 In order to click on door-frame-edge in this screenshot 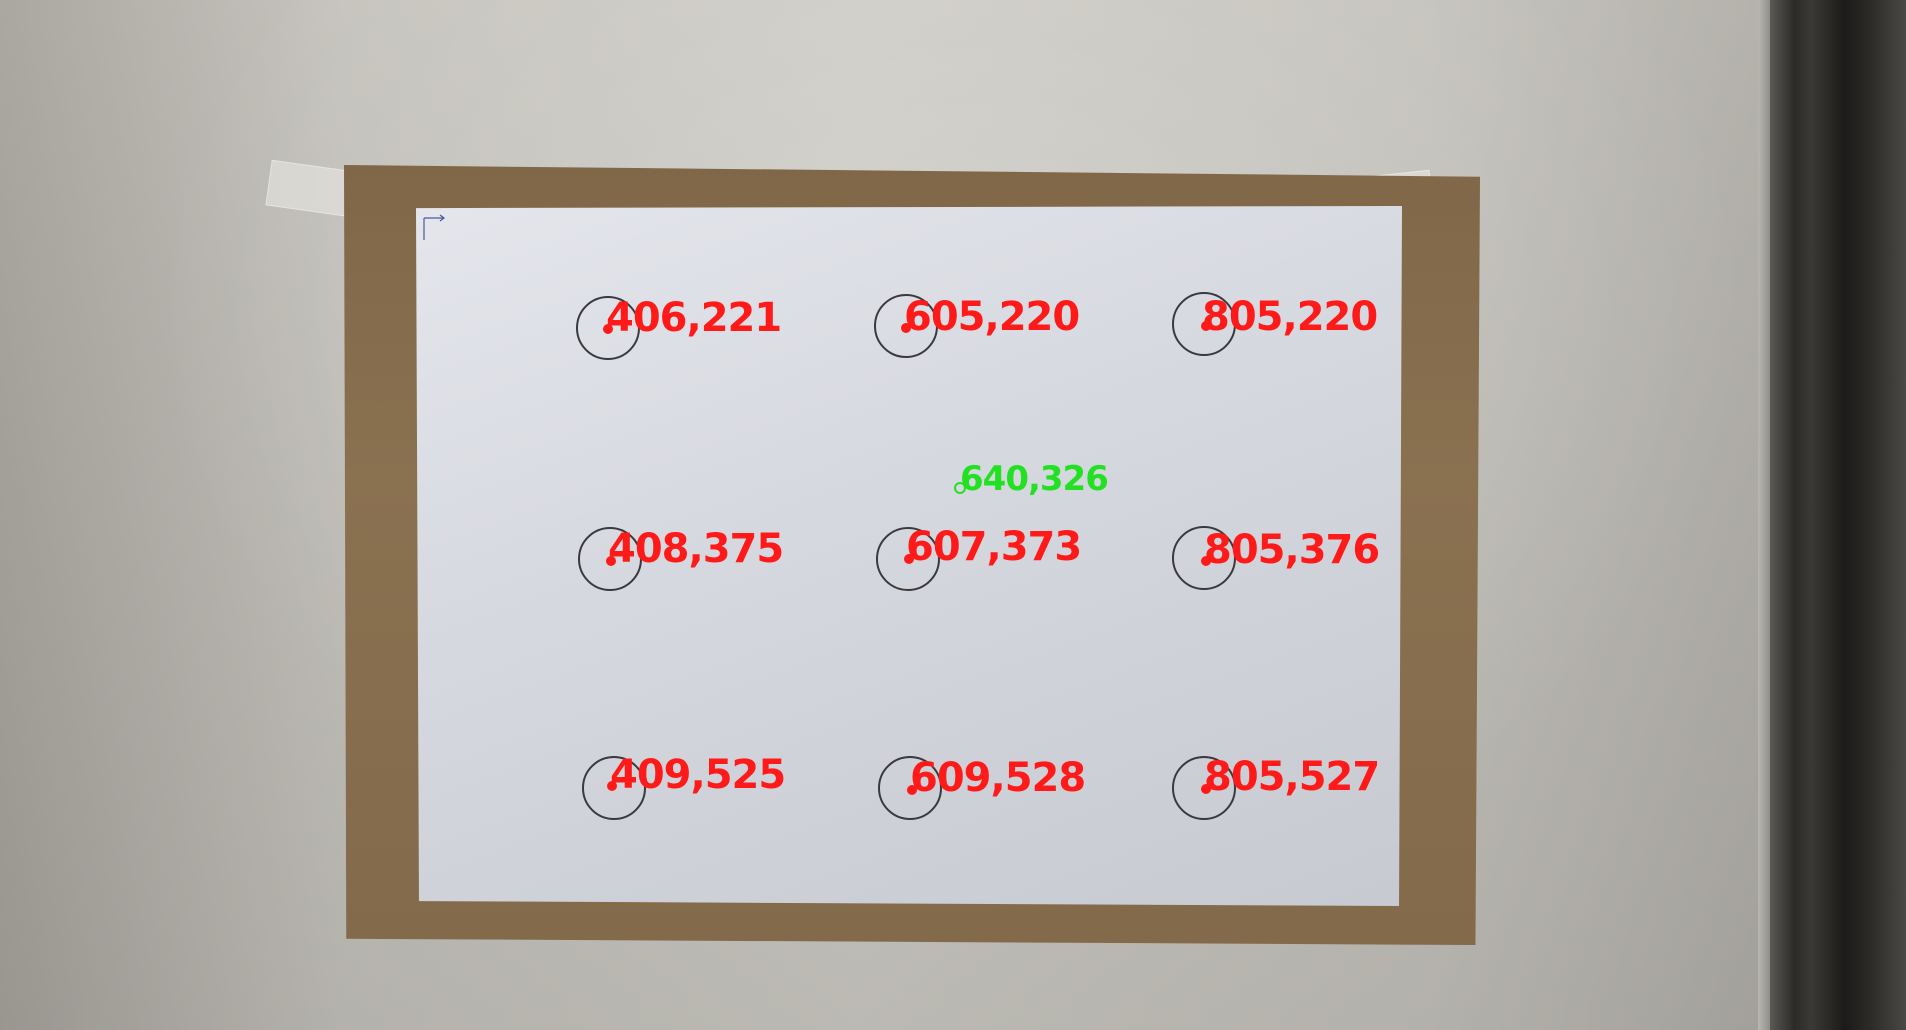, I will do `click(1765, 515)`.